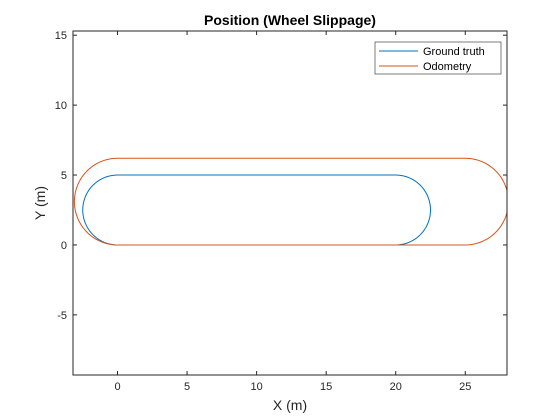 The width and height of the screenshot is (560, 420). Describe the element at coordinates (290, 20) in the screenshot. I see `chart-title: Position (Wheel Slippage)` at that location.